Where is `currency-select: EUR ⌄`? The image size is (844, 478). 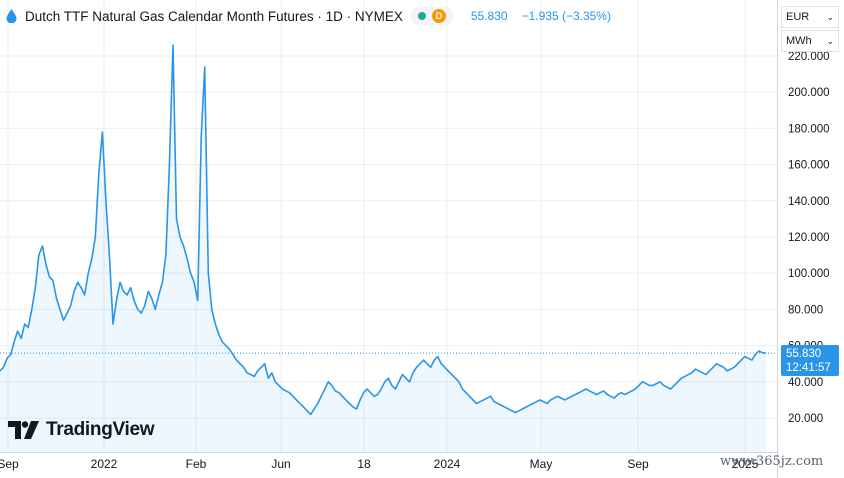 currency-select: EUR ⌄ is located at coordinates (810, 17).